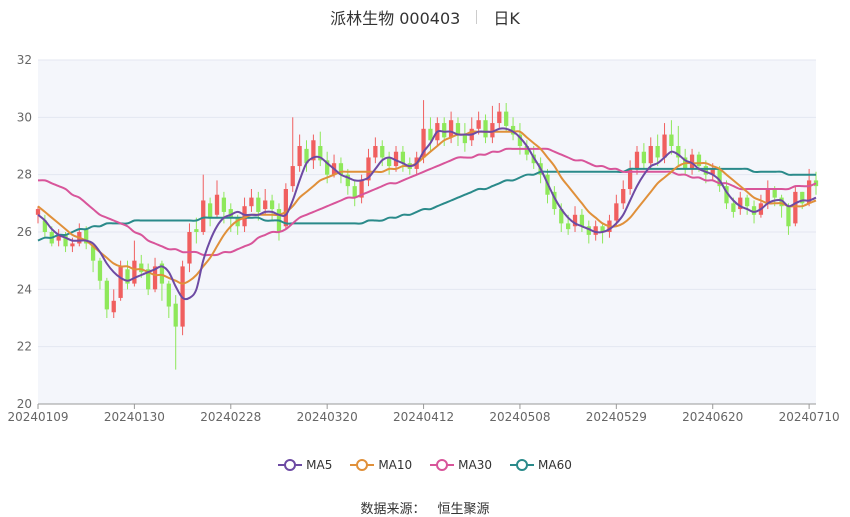  Describe the element at coordinates (24, 117) in the screenshot. I see `y-tick-label: 30` at that location.